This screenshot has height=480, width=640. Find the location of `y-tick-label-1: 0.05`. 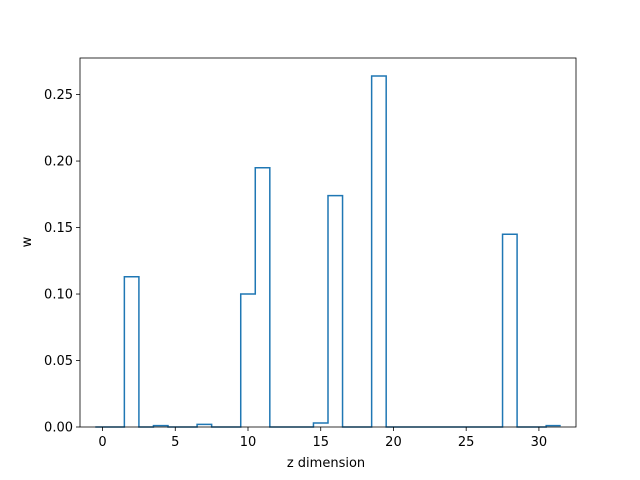

y-tick-label-1: 0.05 is located at coordinates (58, 361).